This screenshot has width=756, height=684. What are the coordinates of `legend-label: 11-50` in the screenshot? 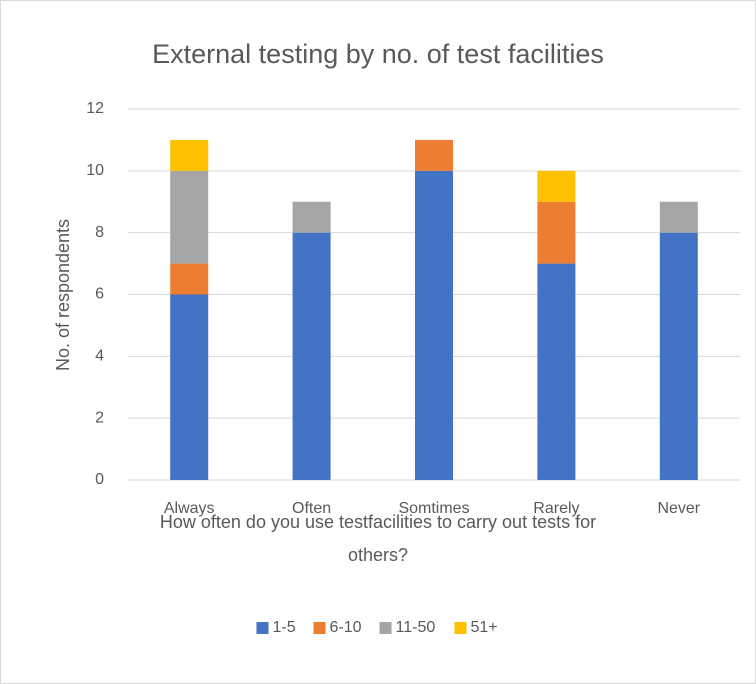 It's located at (416, 627).